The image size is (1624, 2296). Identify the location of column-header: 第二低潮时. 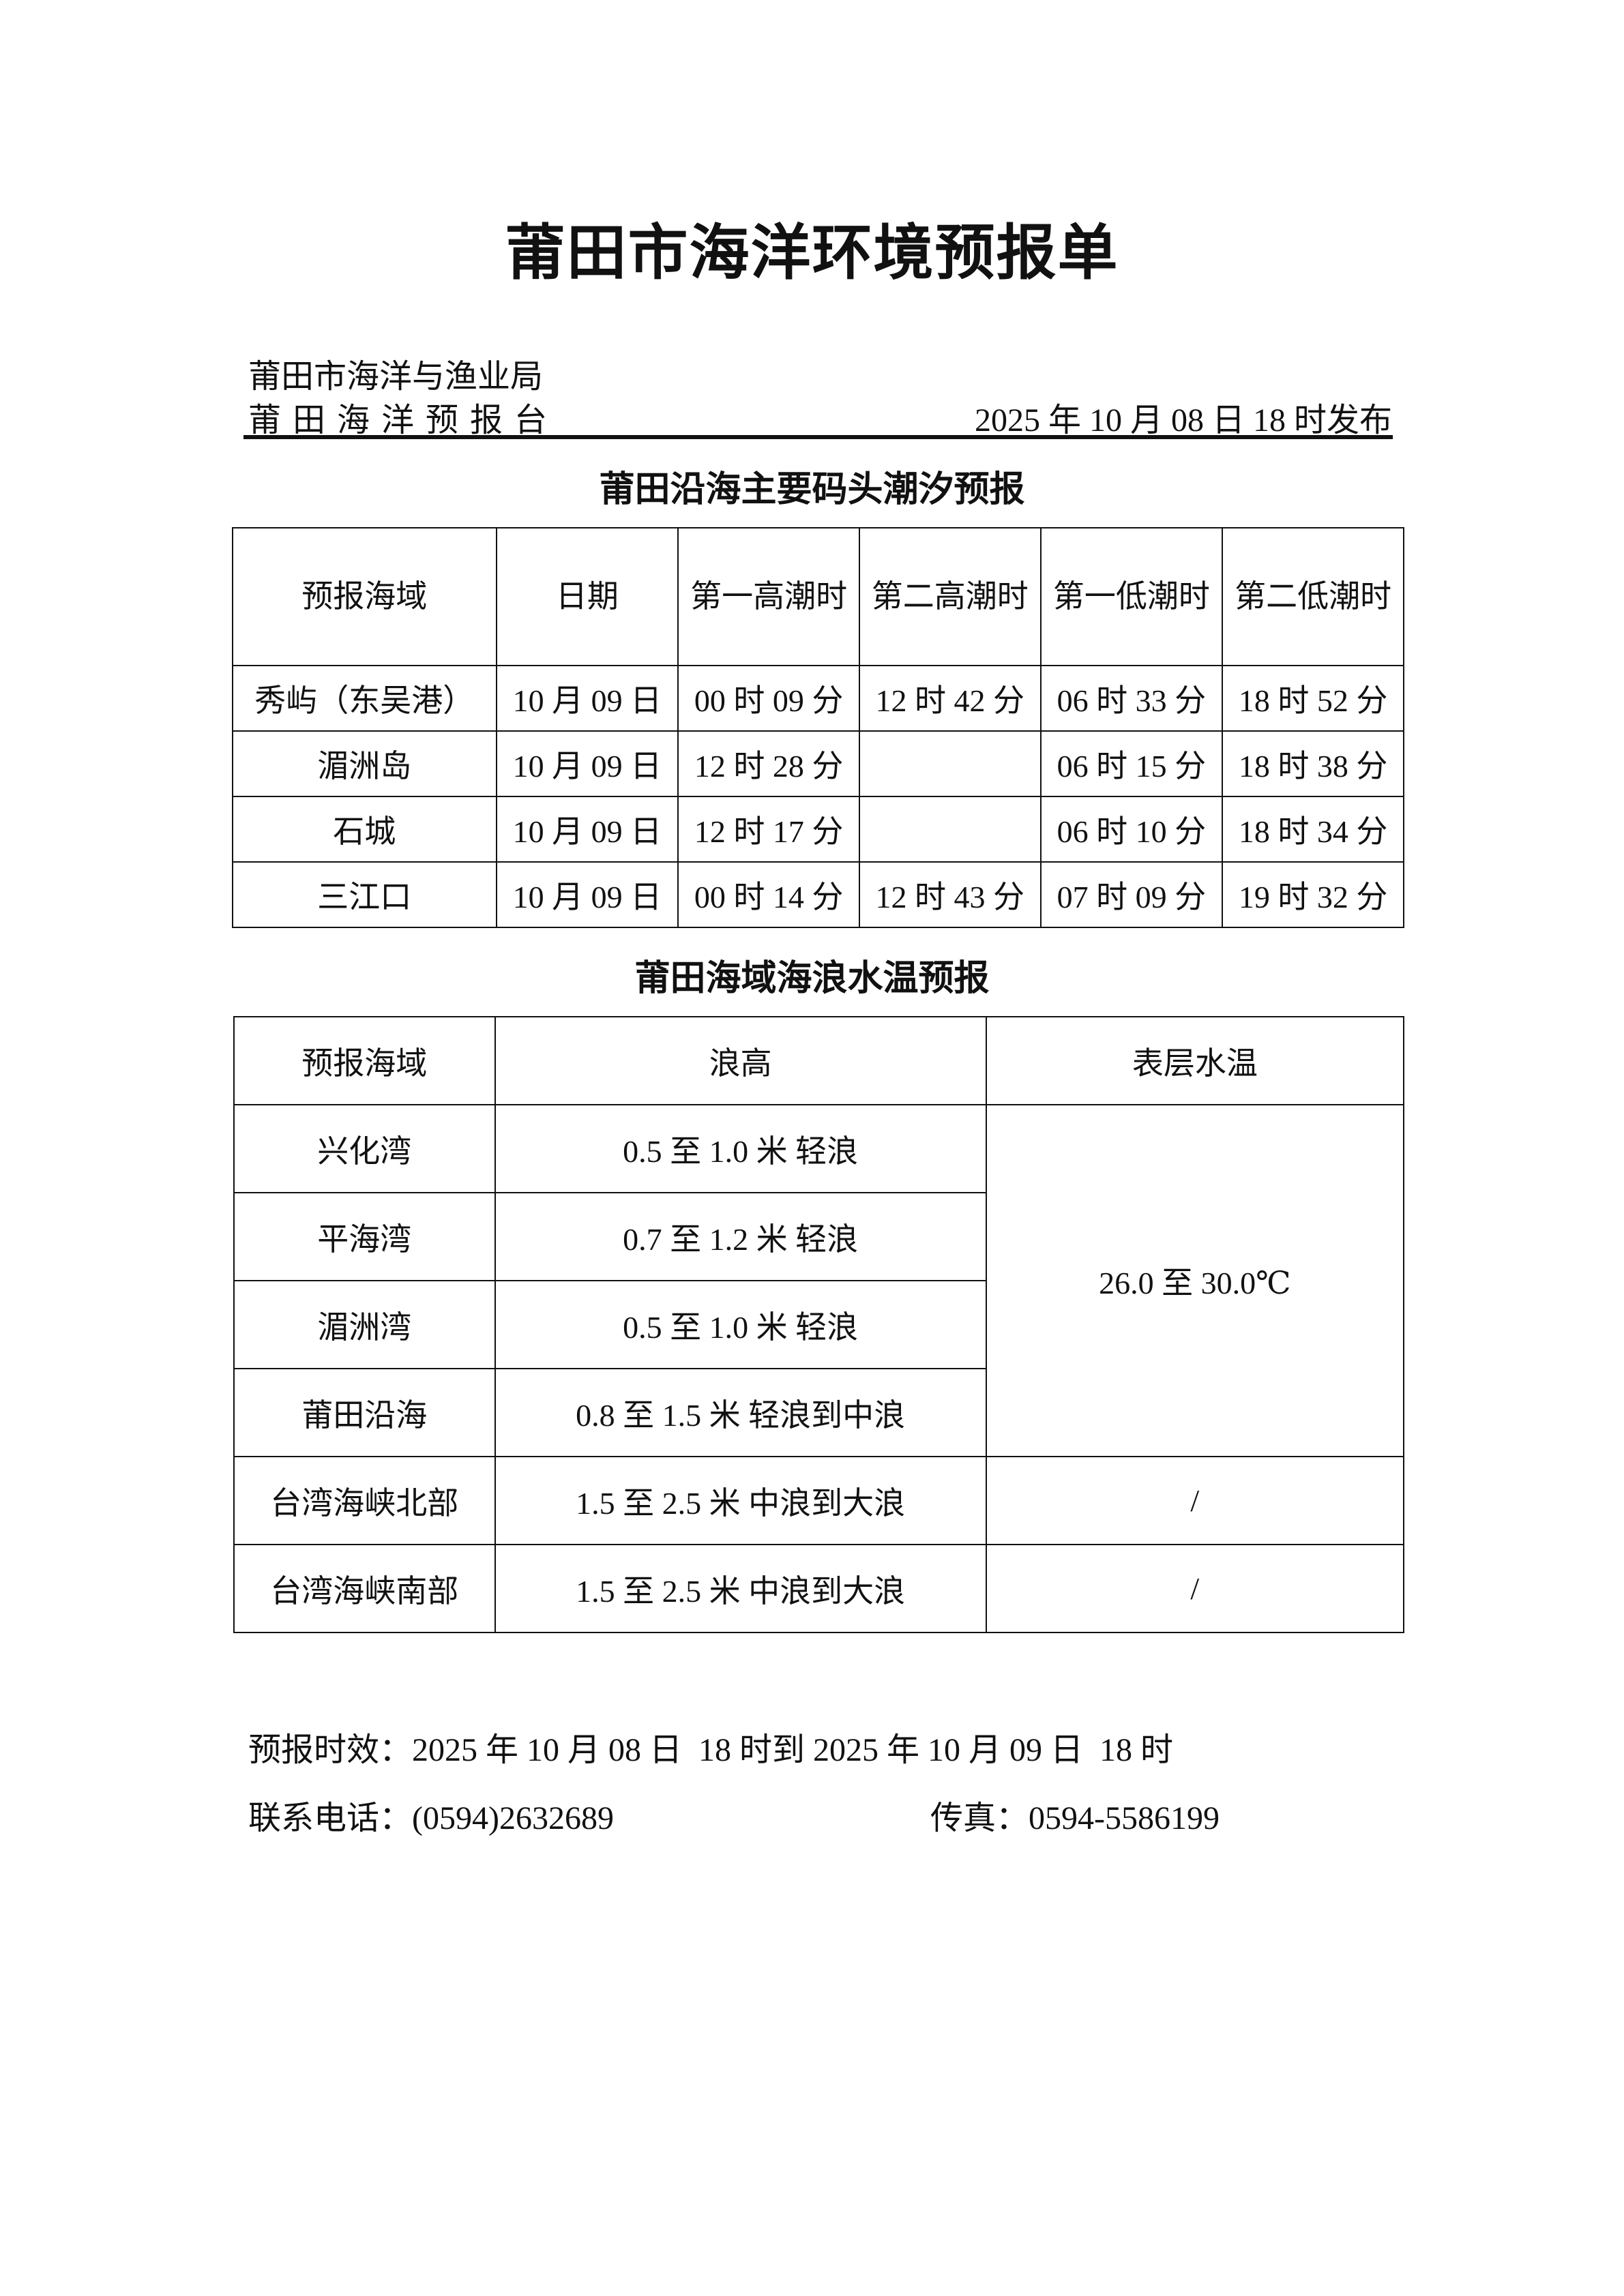
(1313, 597).